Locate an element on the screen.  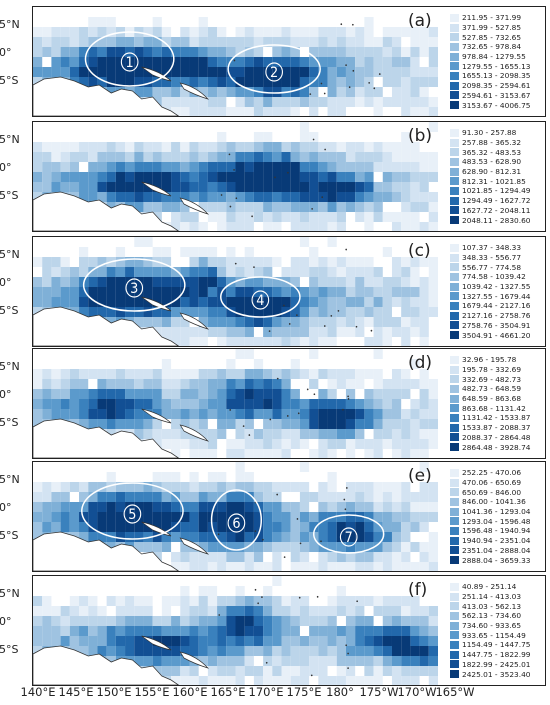
legend-label: 251.14 - 413.03 is located at coordinates (492, 597).